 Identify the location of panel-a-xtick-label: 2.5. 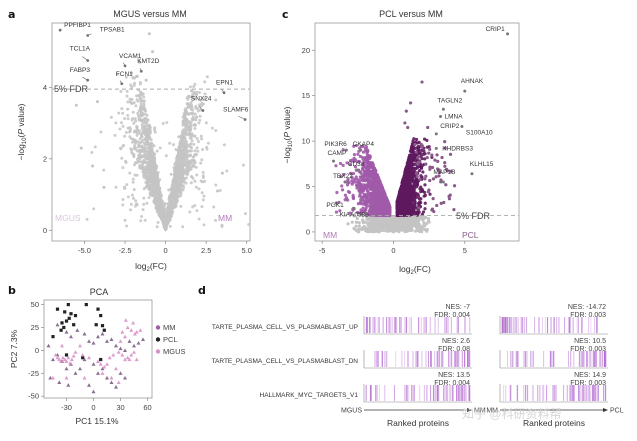
(206, 250).